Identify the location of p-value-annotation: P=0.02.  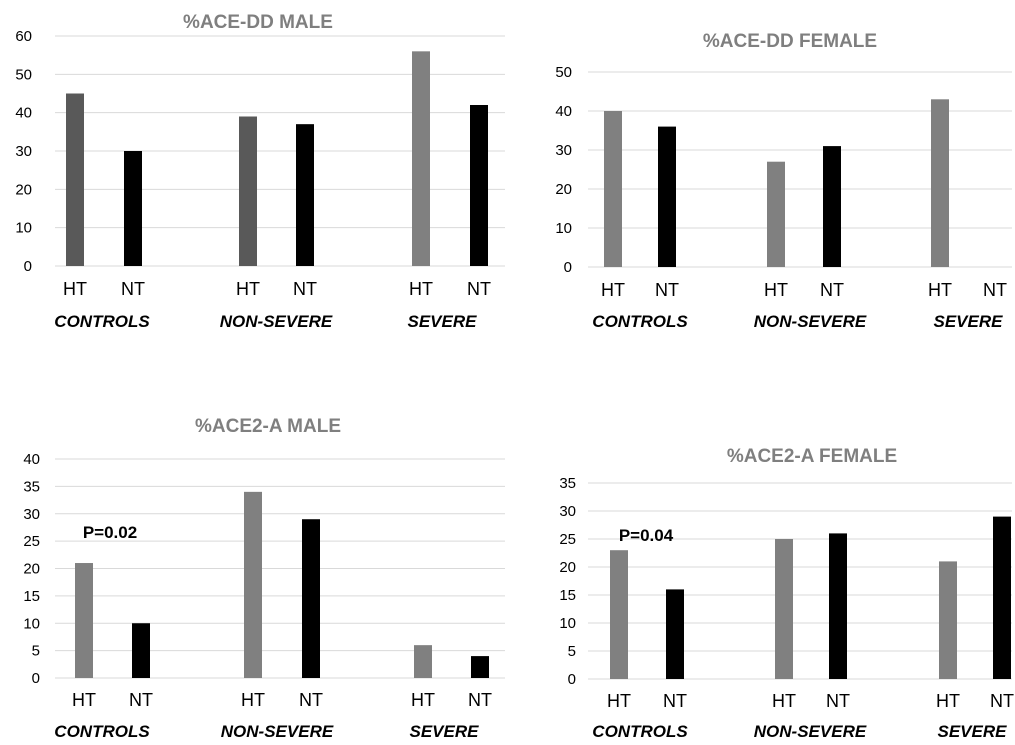
(110, 532).